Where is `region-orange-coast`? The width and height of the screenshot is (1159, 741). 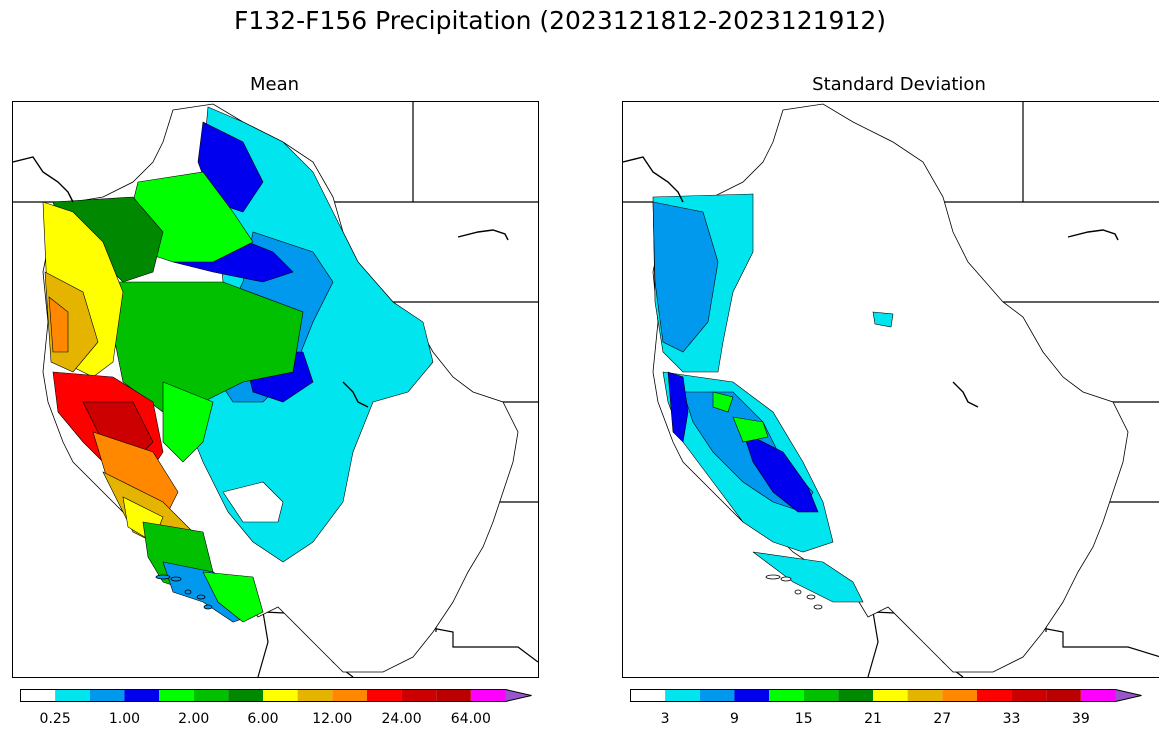 region-orange-coast is located at coordinates (58, 324).